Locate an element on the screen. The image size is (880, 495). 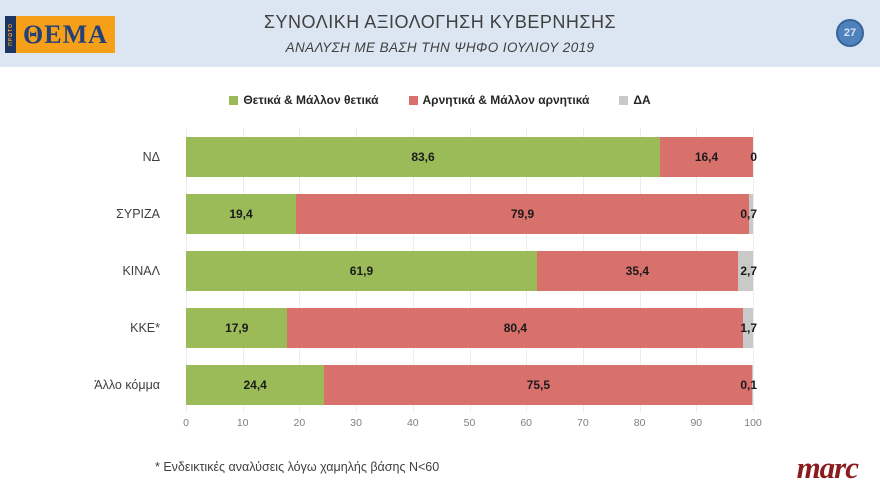
slide-number-badge: 27 is located at coordinates (850, 33).